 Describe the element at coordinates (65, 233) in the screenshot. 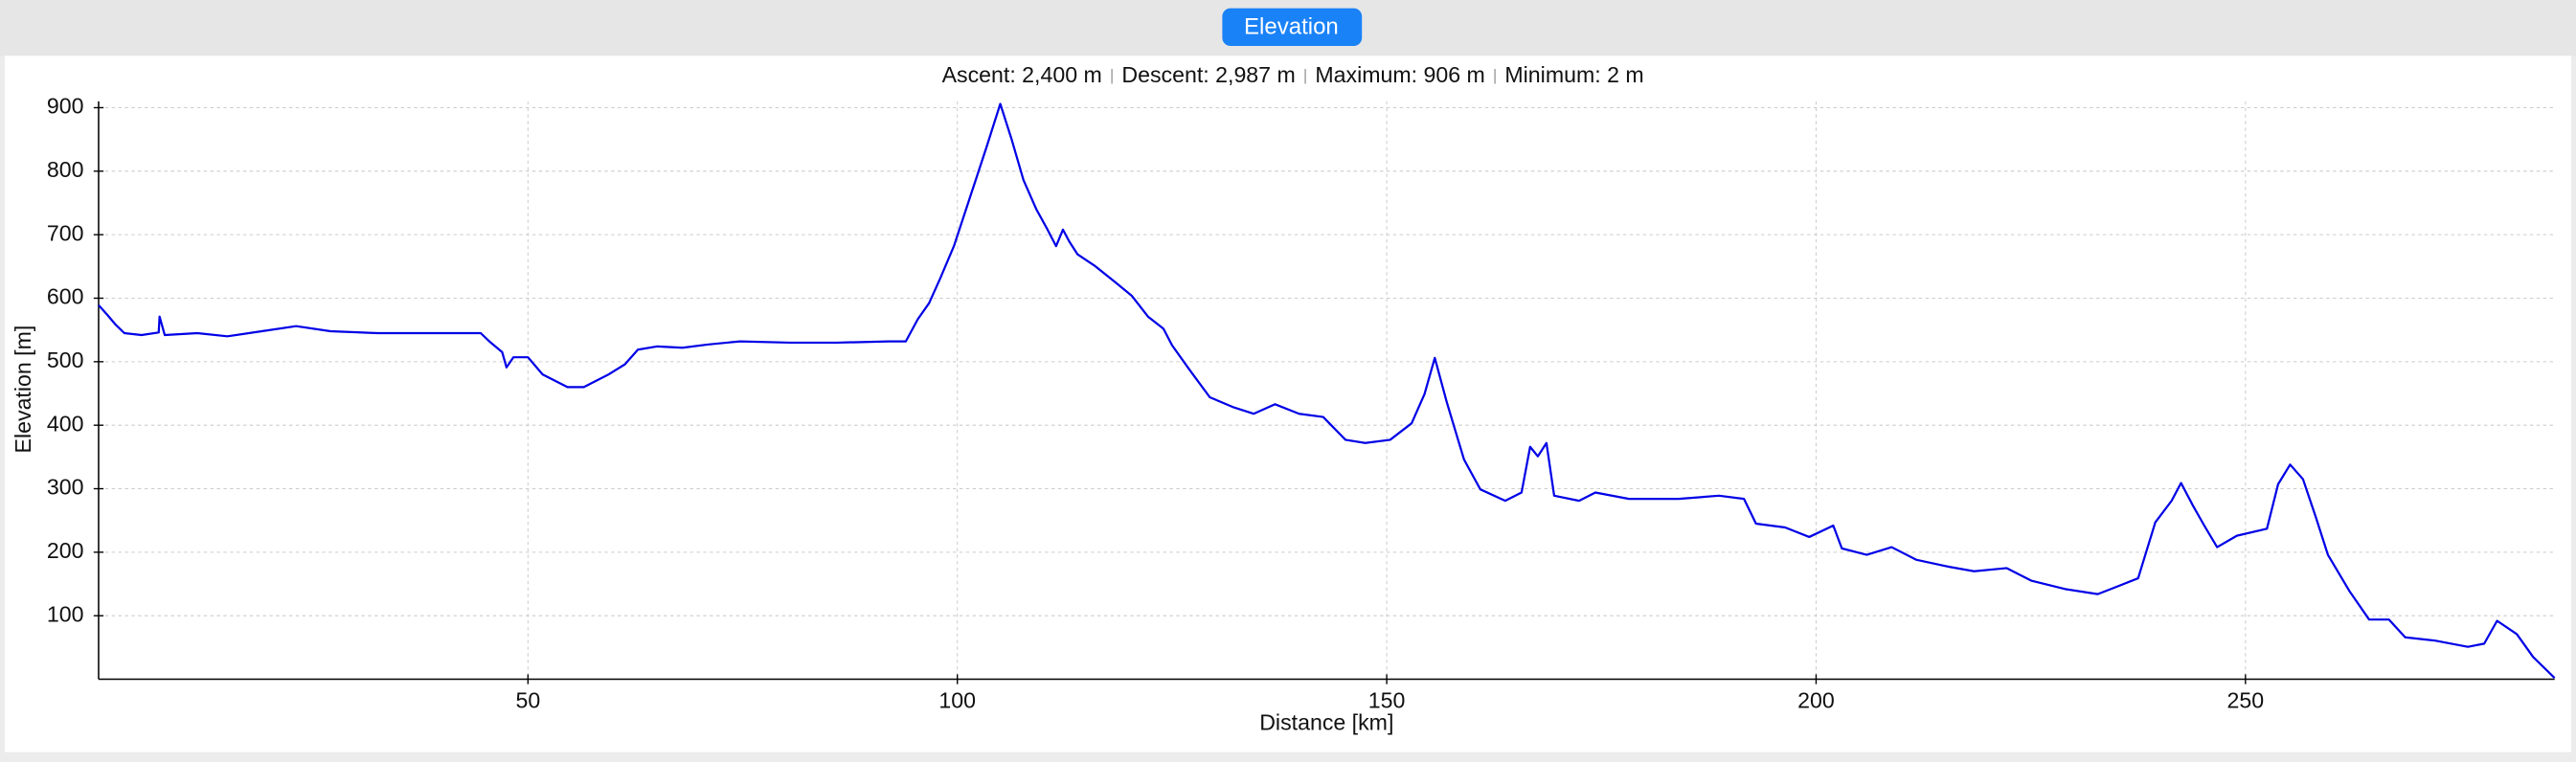

I see `y-tick-label: 700` at that location.